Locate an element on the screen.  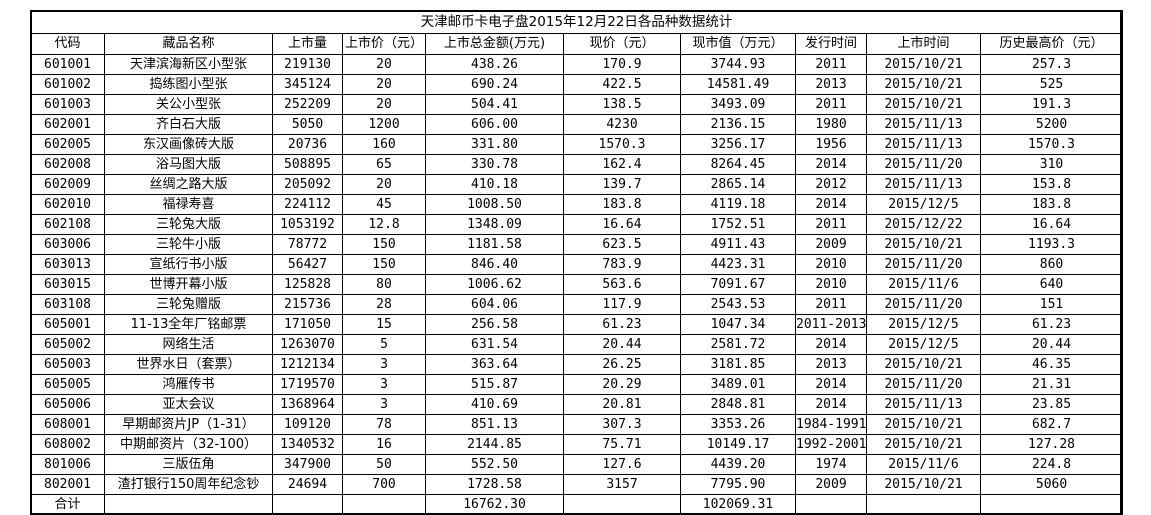
cell-r20-c8: 2015/11/6 is located at coordinates (923, 464).